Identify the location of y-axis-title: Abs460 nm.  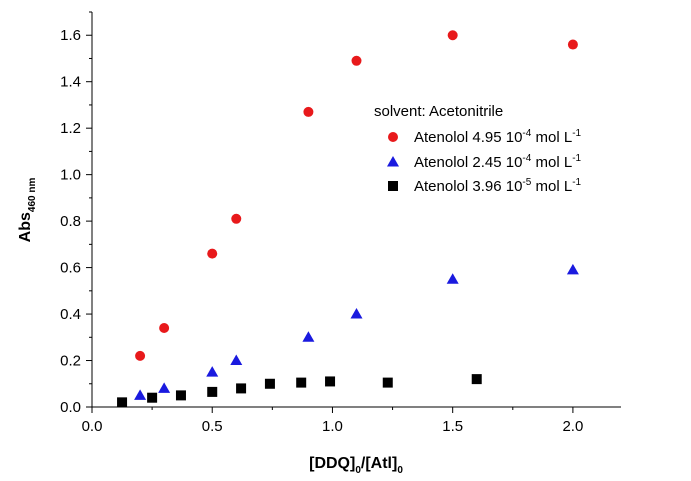
(27, 210).